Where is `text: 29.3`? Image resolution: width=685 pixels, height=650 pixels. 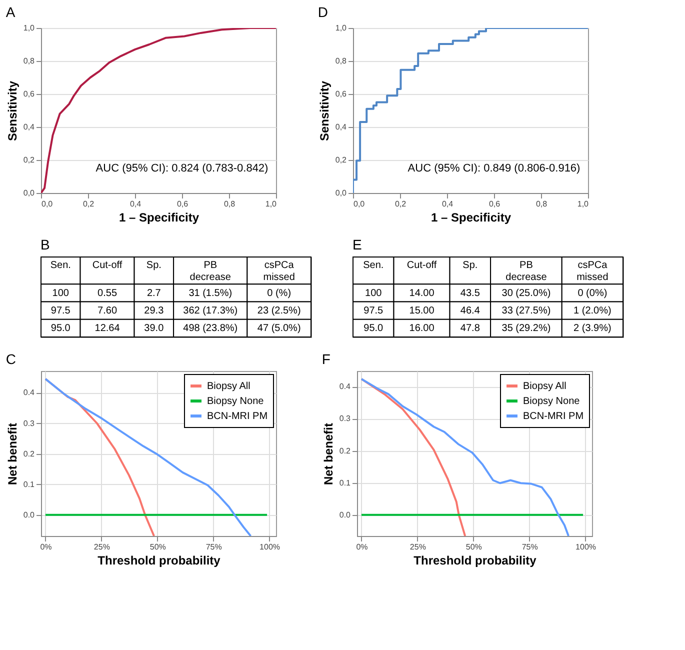
text: 29.3 is located at coordinates (154, 311).